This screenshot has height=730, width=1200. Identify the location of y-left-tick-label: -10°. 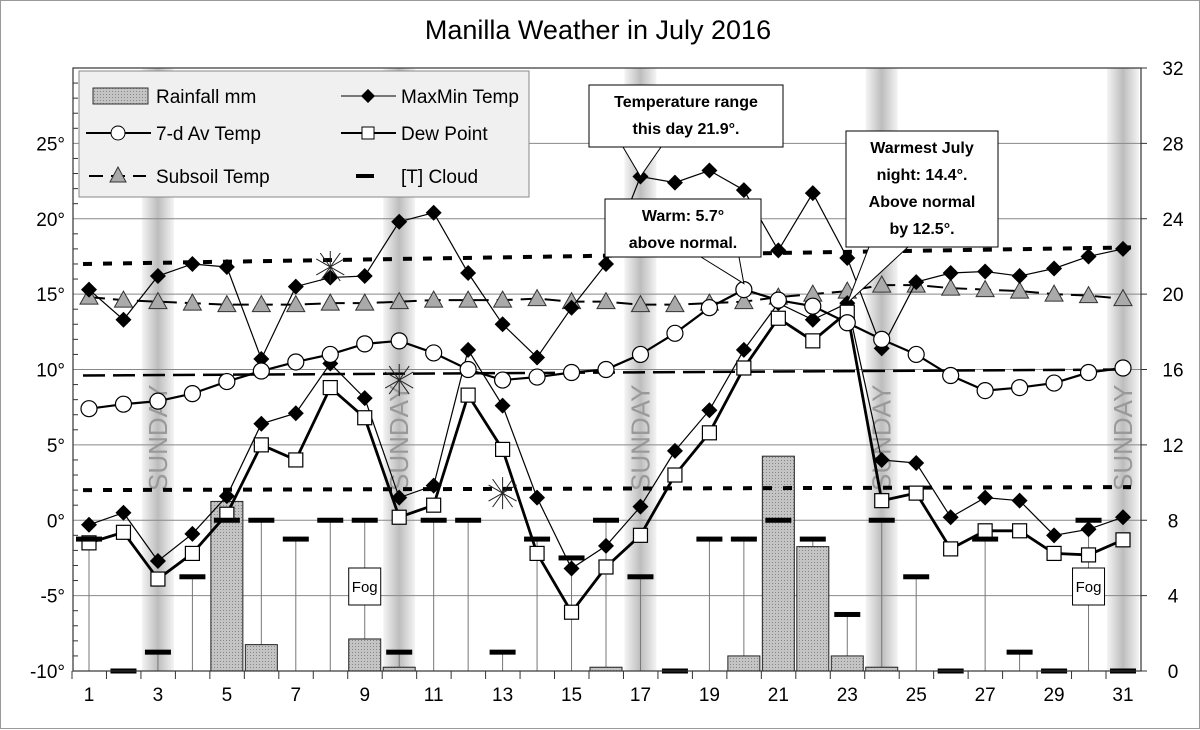
(47, 672).